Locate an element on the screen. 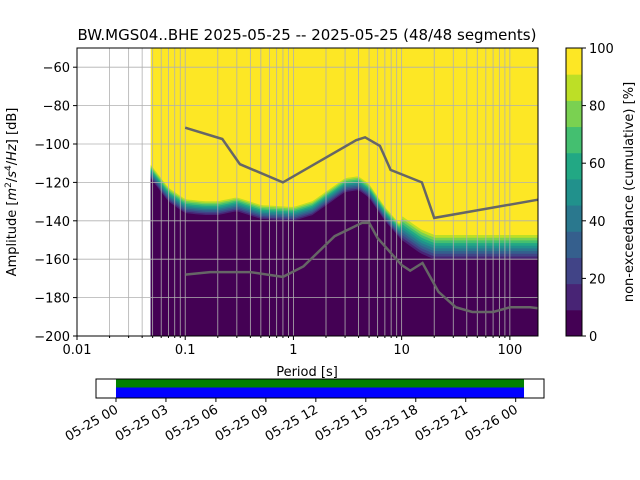 The image size is (640, 480). y-label-part: Amplitude [ is located at coordinates (12, 239).